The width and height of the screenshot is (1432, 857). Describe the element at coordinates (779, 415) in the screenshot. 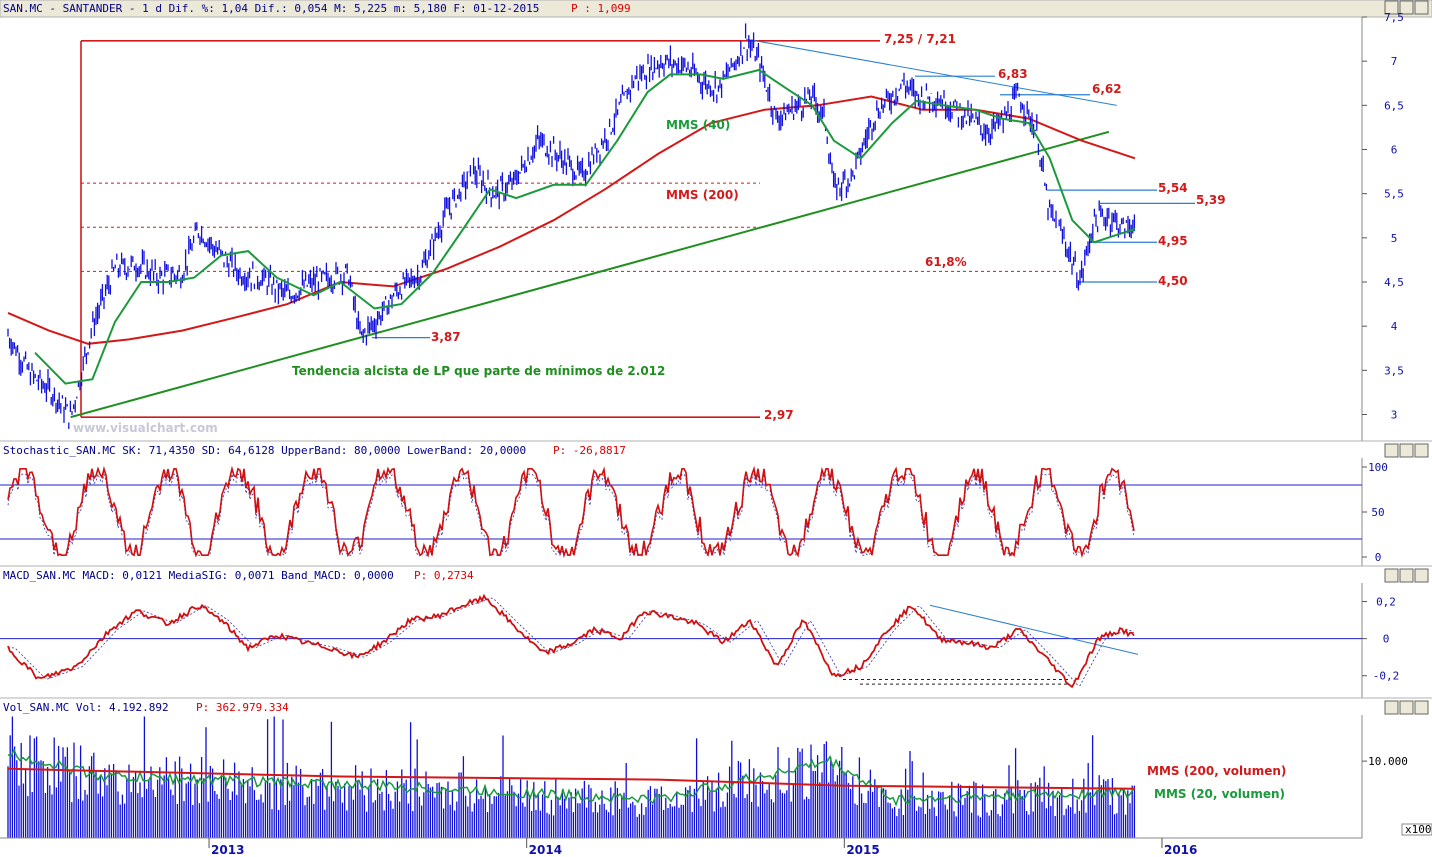

I see `level-label-297: 2,97` at that location.